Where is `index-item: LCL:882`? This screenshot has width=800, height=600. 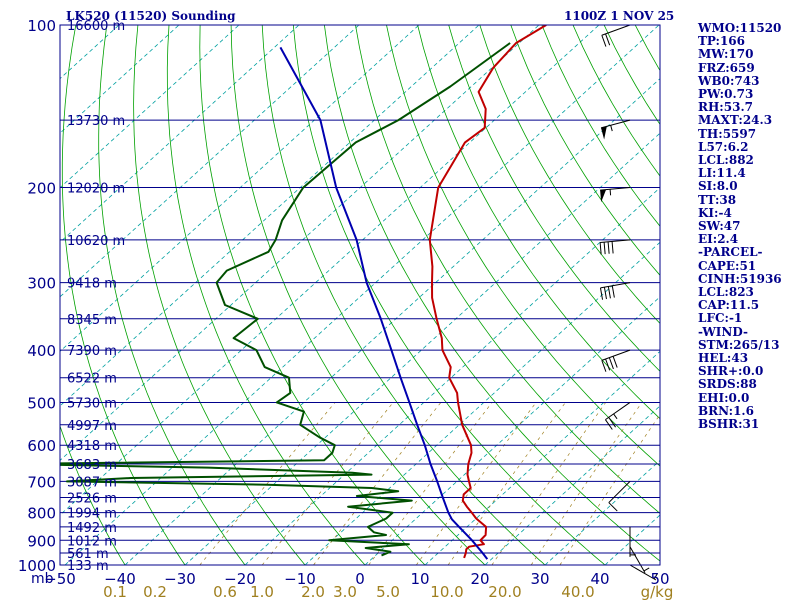
index-item: LCL:882 is located at coordinates (726, 160).